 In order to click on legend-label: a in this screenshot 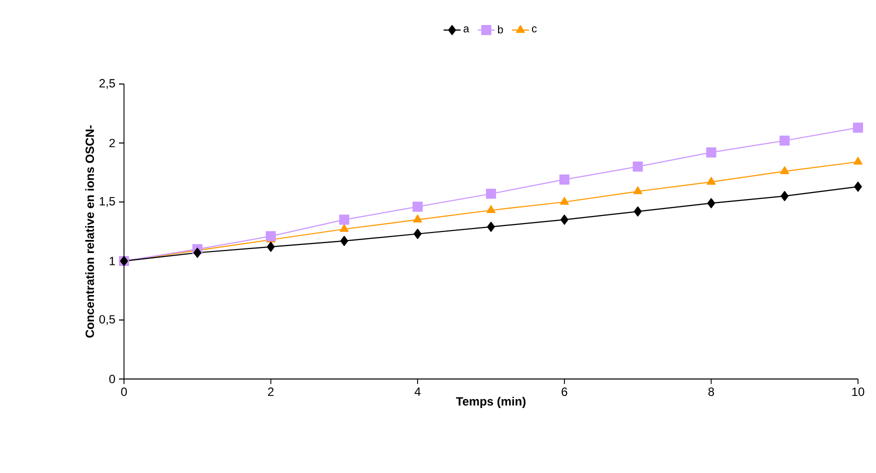, I will do `click(467, 29)`.